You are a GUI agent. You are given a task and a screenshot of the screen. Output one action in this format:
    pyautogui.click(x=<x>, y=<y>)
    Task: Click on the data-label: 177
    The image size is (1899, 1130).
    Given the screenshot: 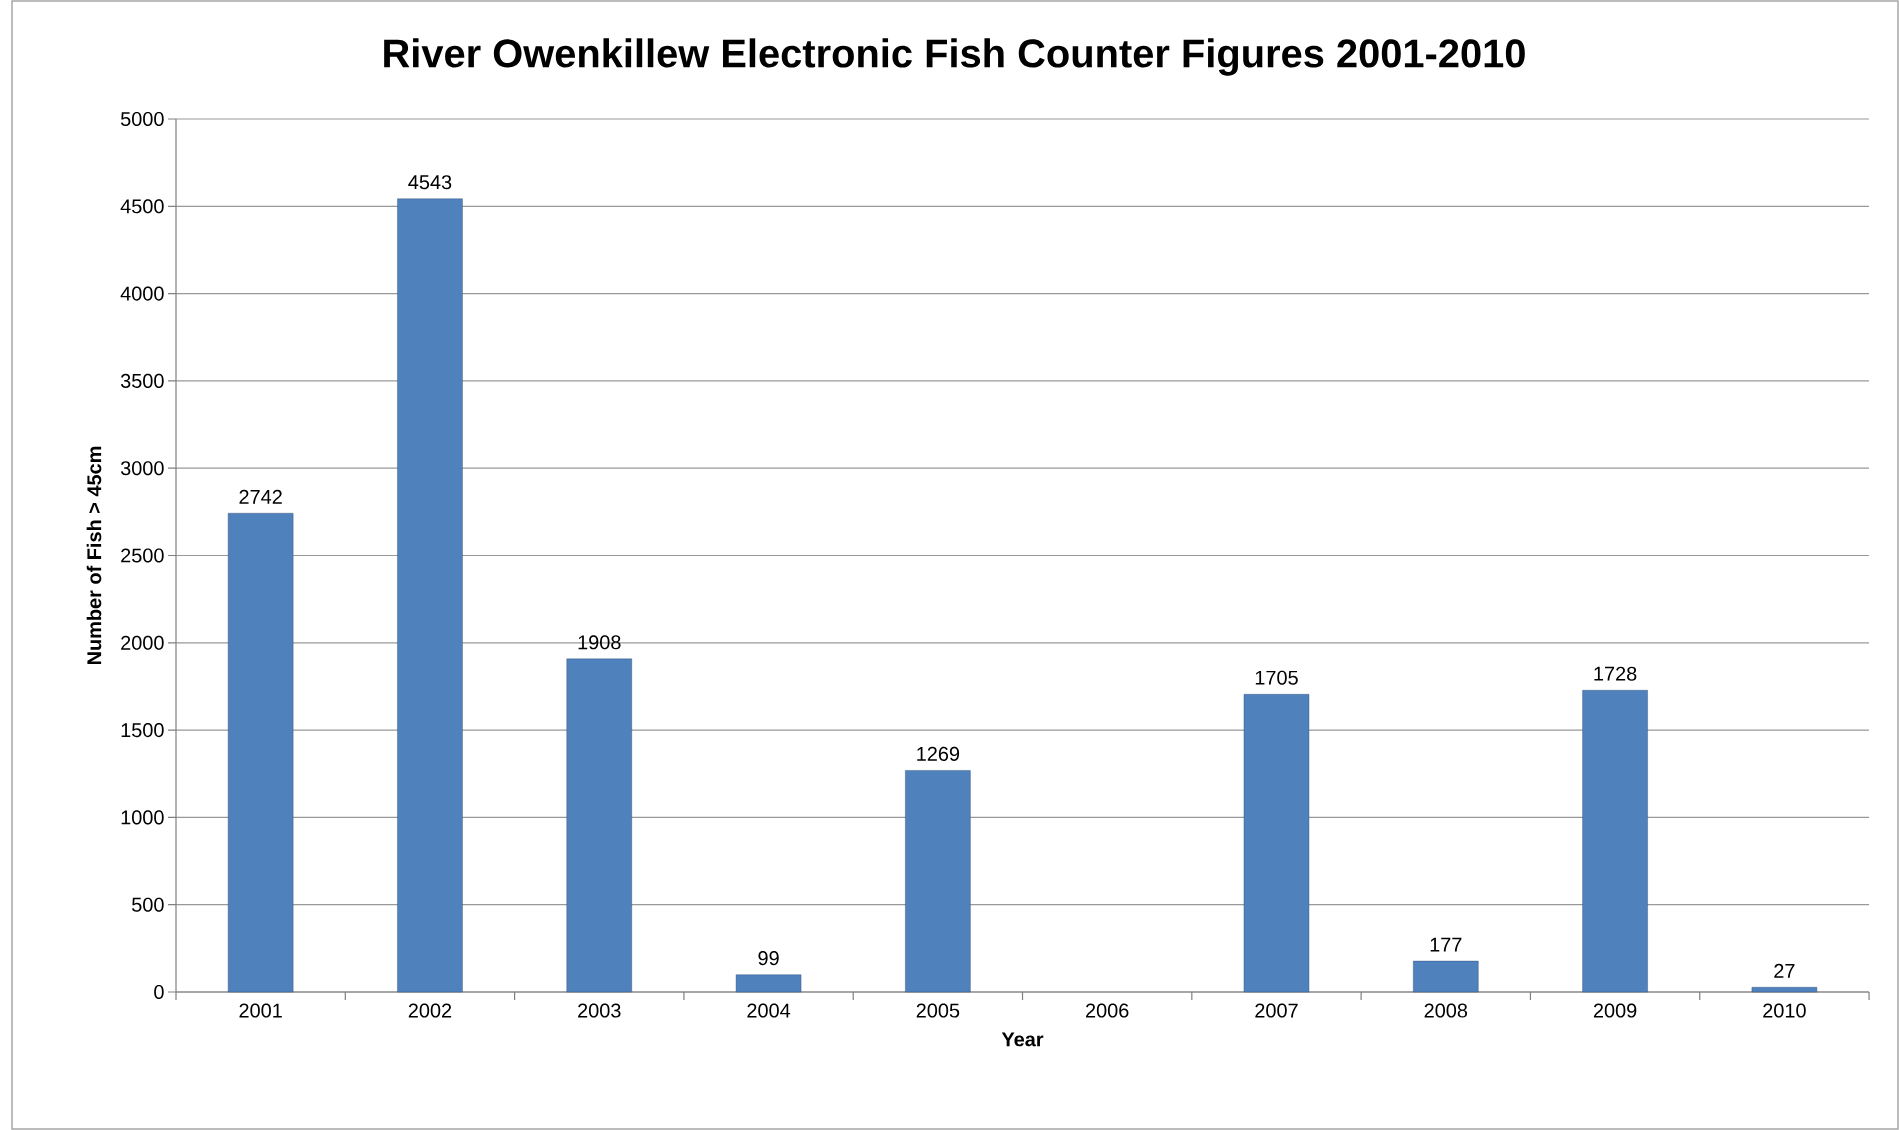 What is the action you would take?
    pyautogui.click(x=1446, y=944)
    